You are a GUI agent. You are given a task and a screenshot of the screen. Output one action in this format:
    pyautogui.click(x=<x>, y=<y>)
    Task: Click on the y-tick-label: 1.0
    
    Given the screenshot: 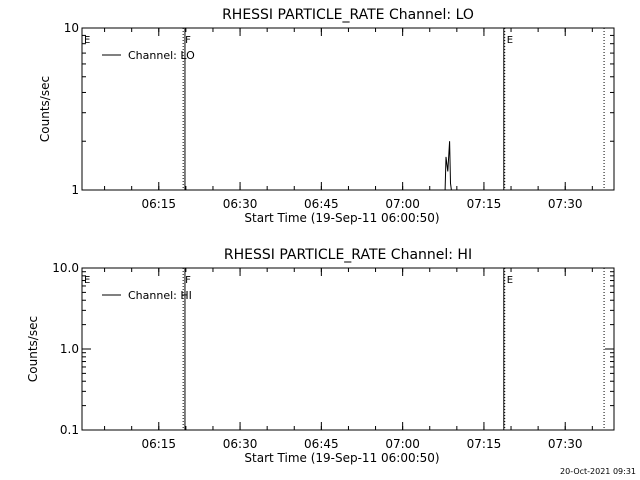 What is the action you would take?
    pyautogui.click(x=69, y=349)
    